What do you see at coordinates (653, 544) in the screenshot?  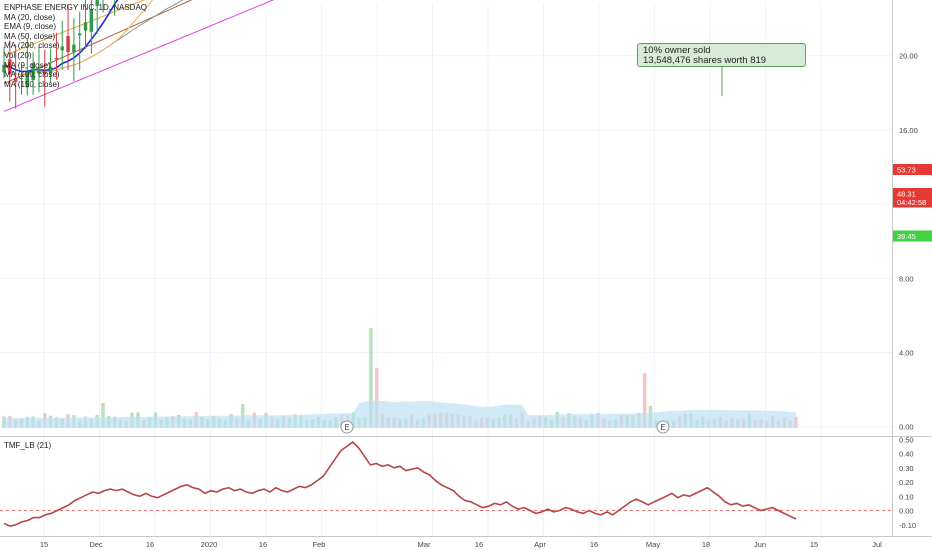 I see `time-tick-label: May` at bounding box center [653, 544].